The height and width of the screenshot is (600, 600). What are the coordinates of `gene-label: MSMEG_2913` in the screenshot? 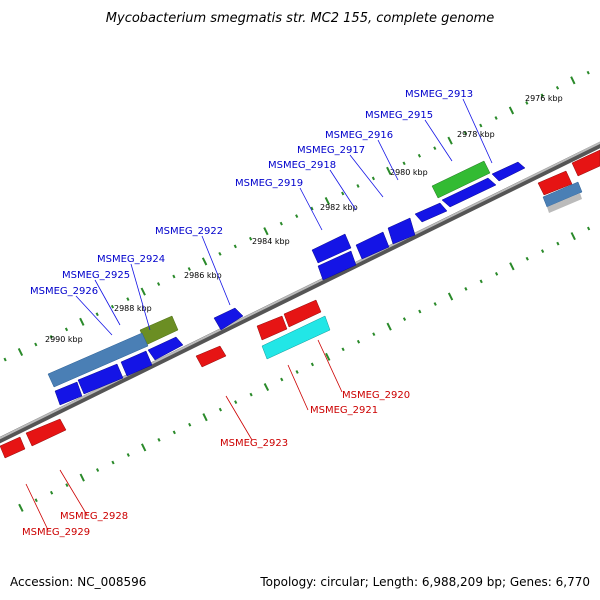 It's located at (439, 94).